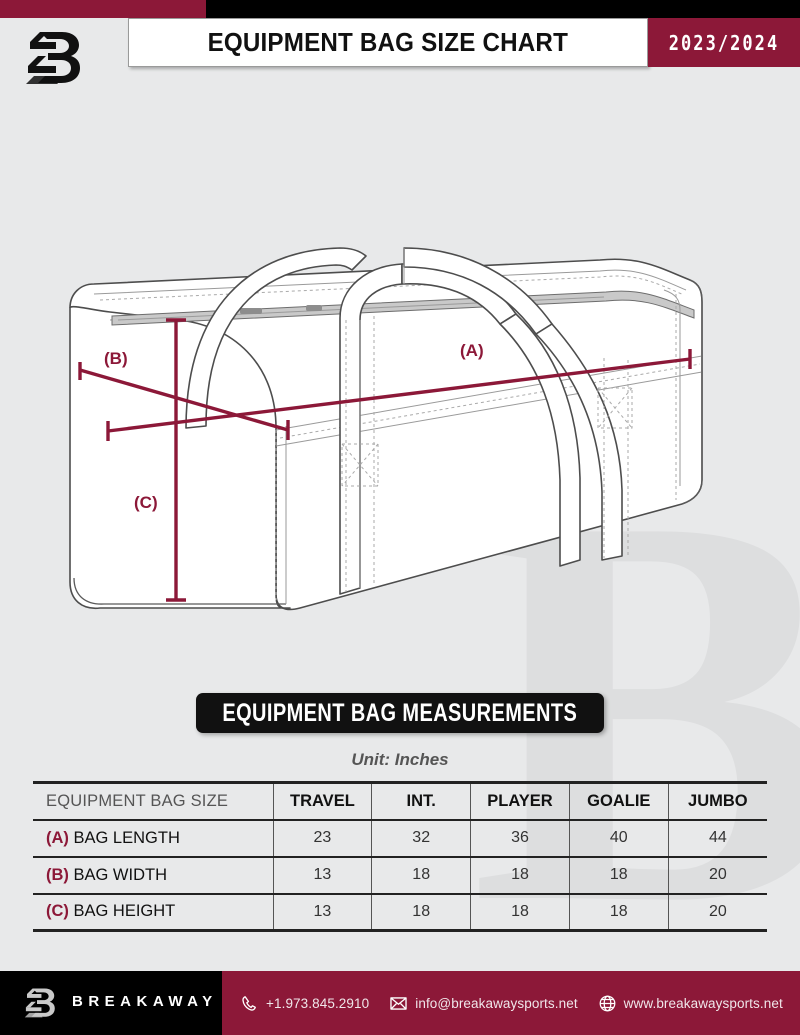 The image size is (800, 1035). I want to click on cell-height-jumbo: 20, so click(717, 911).